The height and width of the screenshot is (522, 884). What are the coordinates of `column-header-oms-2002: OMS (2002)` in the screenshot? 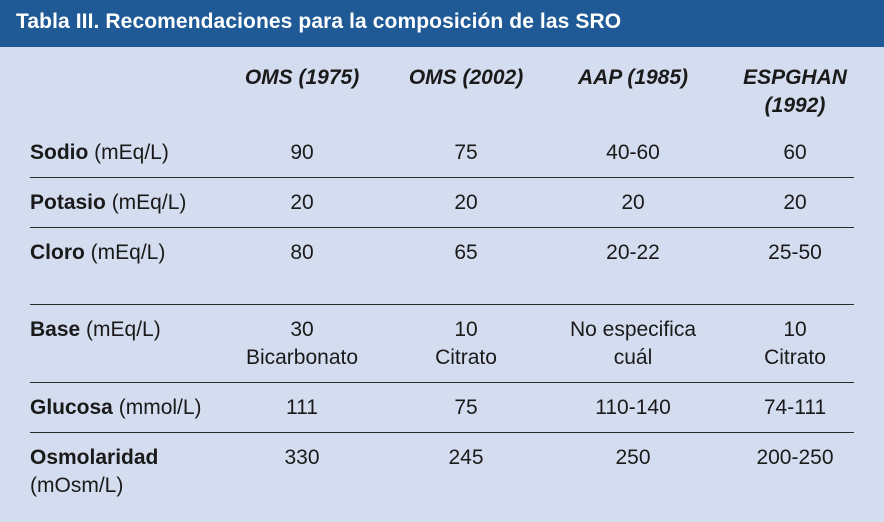 It's located at (466, 77).